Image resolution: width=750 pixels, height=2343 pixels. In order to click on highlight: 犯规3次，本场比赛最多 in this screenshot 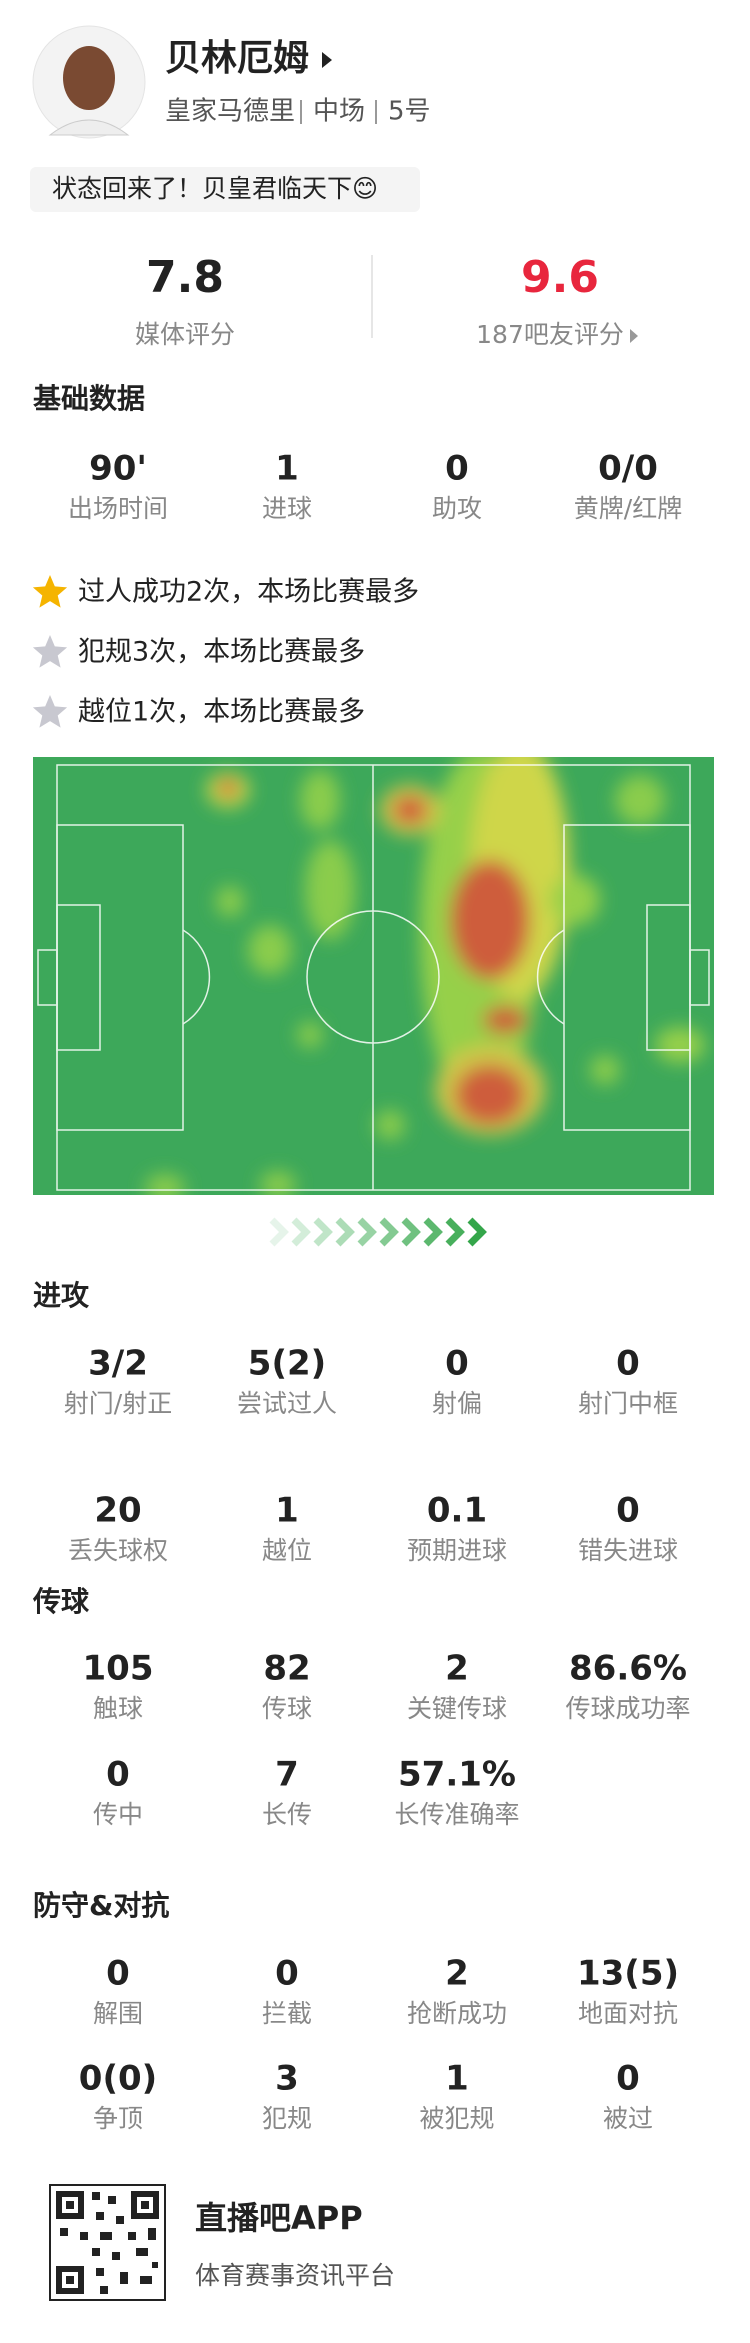, I will do `click(221, 652)`.